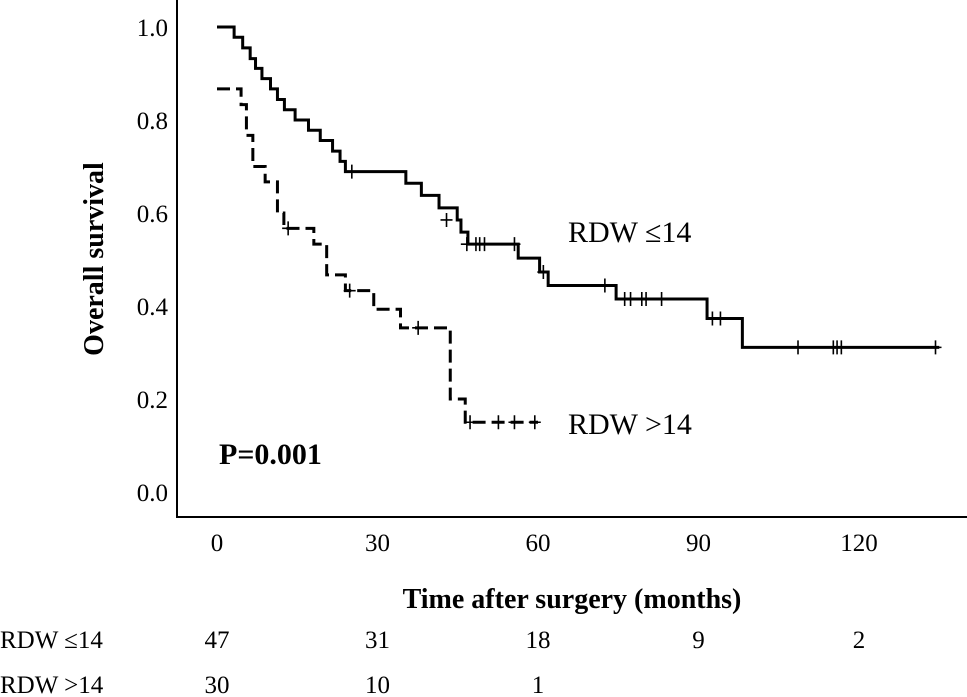  Describe the element at coordinates (152, 493) in the screenshot. I see `y-tick-label: 0.0` at that location.